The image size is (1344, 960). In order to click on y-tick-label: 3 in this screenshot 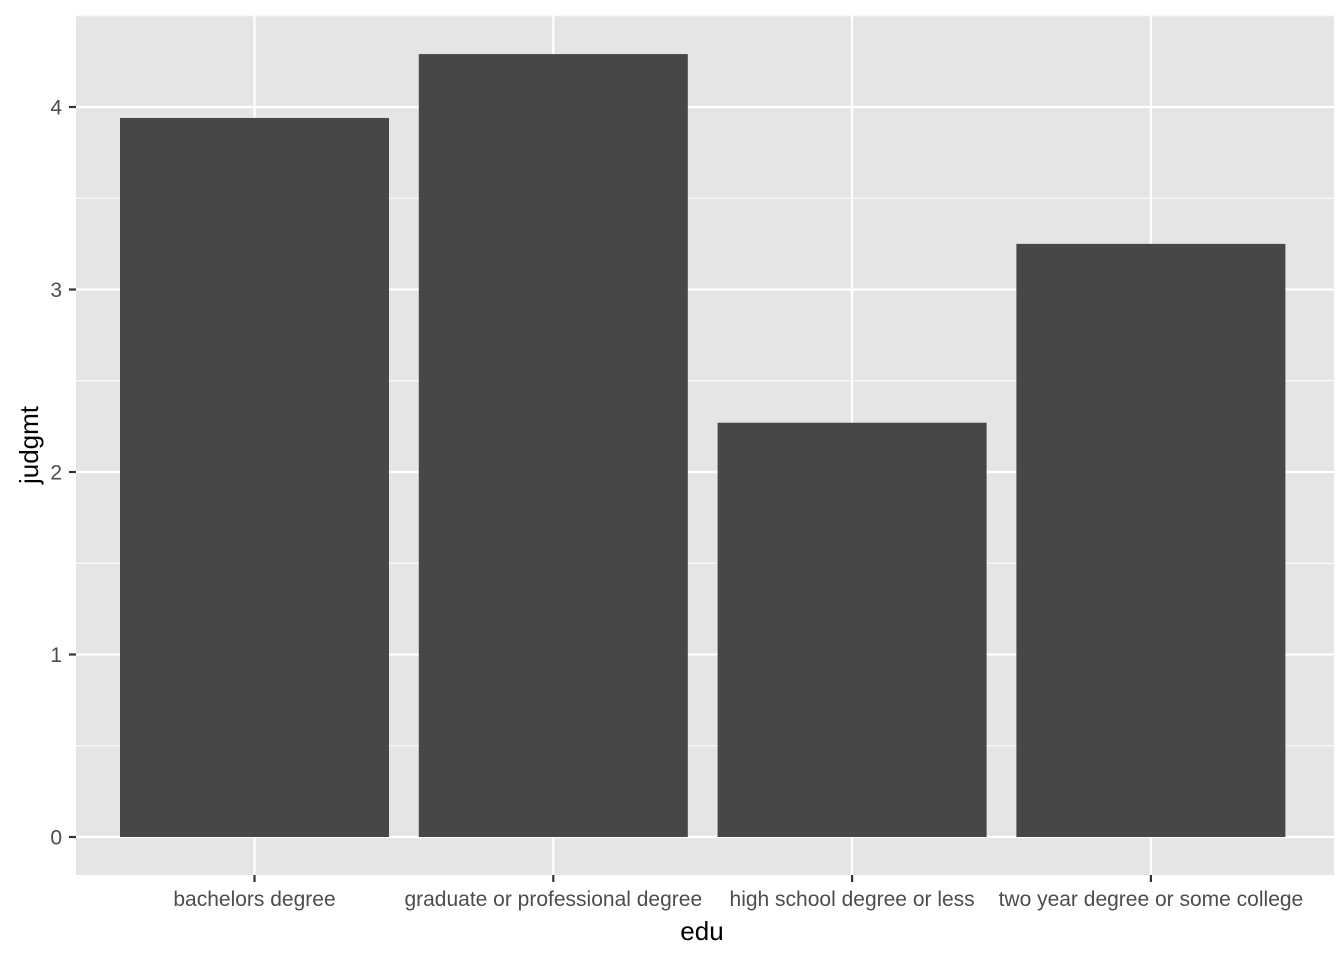, I will do `click(56, 290)`.